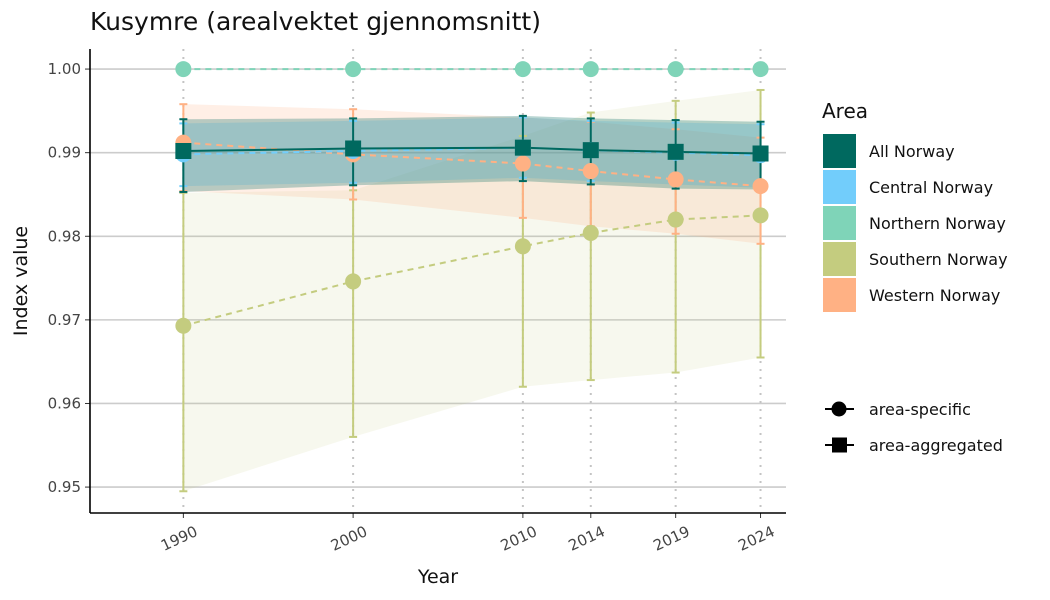 This screenshot has height=600, width=1050. Describe the element at coordinates (437, 577) in the screenshot. I see `x-axis-title: Year` at that location.